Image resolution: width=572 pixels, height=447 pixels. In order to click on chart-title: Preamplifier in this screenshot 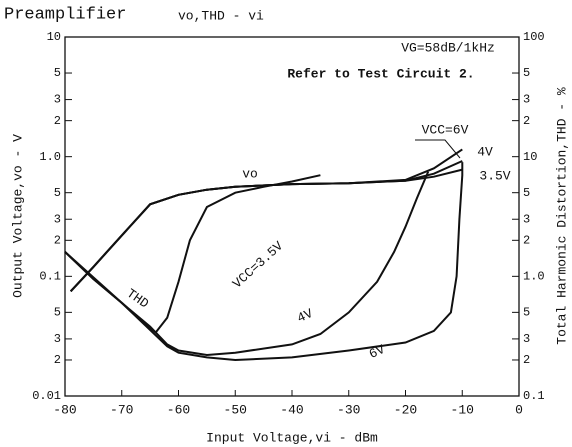, I will do `click(65, 14)`.